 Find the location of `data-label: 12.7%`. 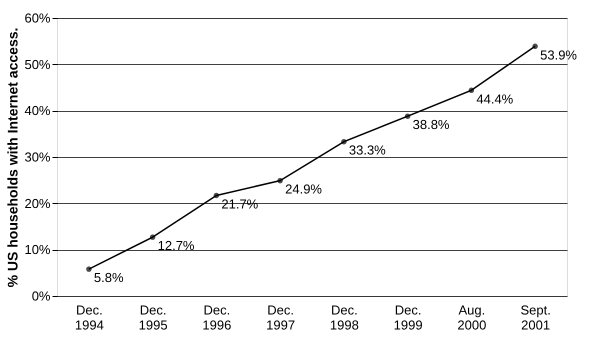

data-label: 12.7% is located at coordinates (176, 246).